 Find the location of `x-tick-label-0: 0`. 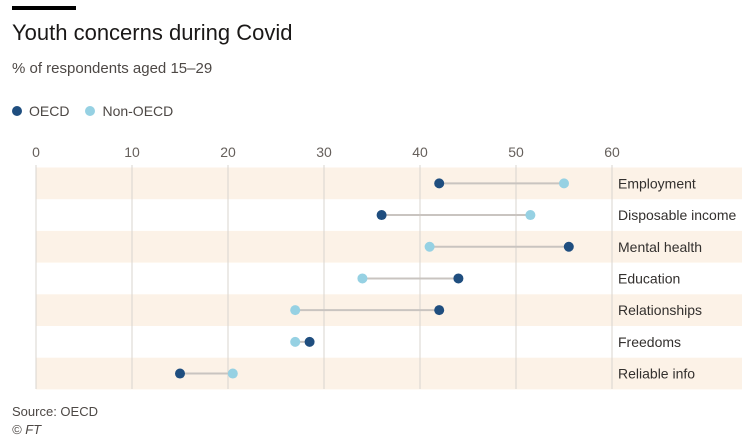

x-tick-label-0: 0 is located at coordinates (36, 152).